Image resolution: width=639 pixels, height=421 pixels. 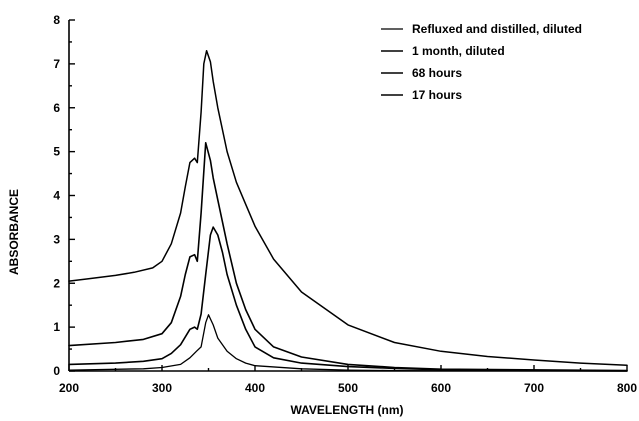 I want to click on y-tick-label: 7, so click(x=56, y=64).